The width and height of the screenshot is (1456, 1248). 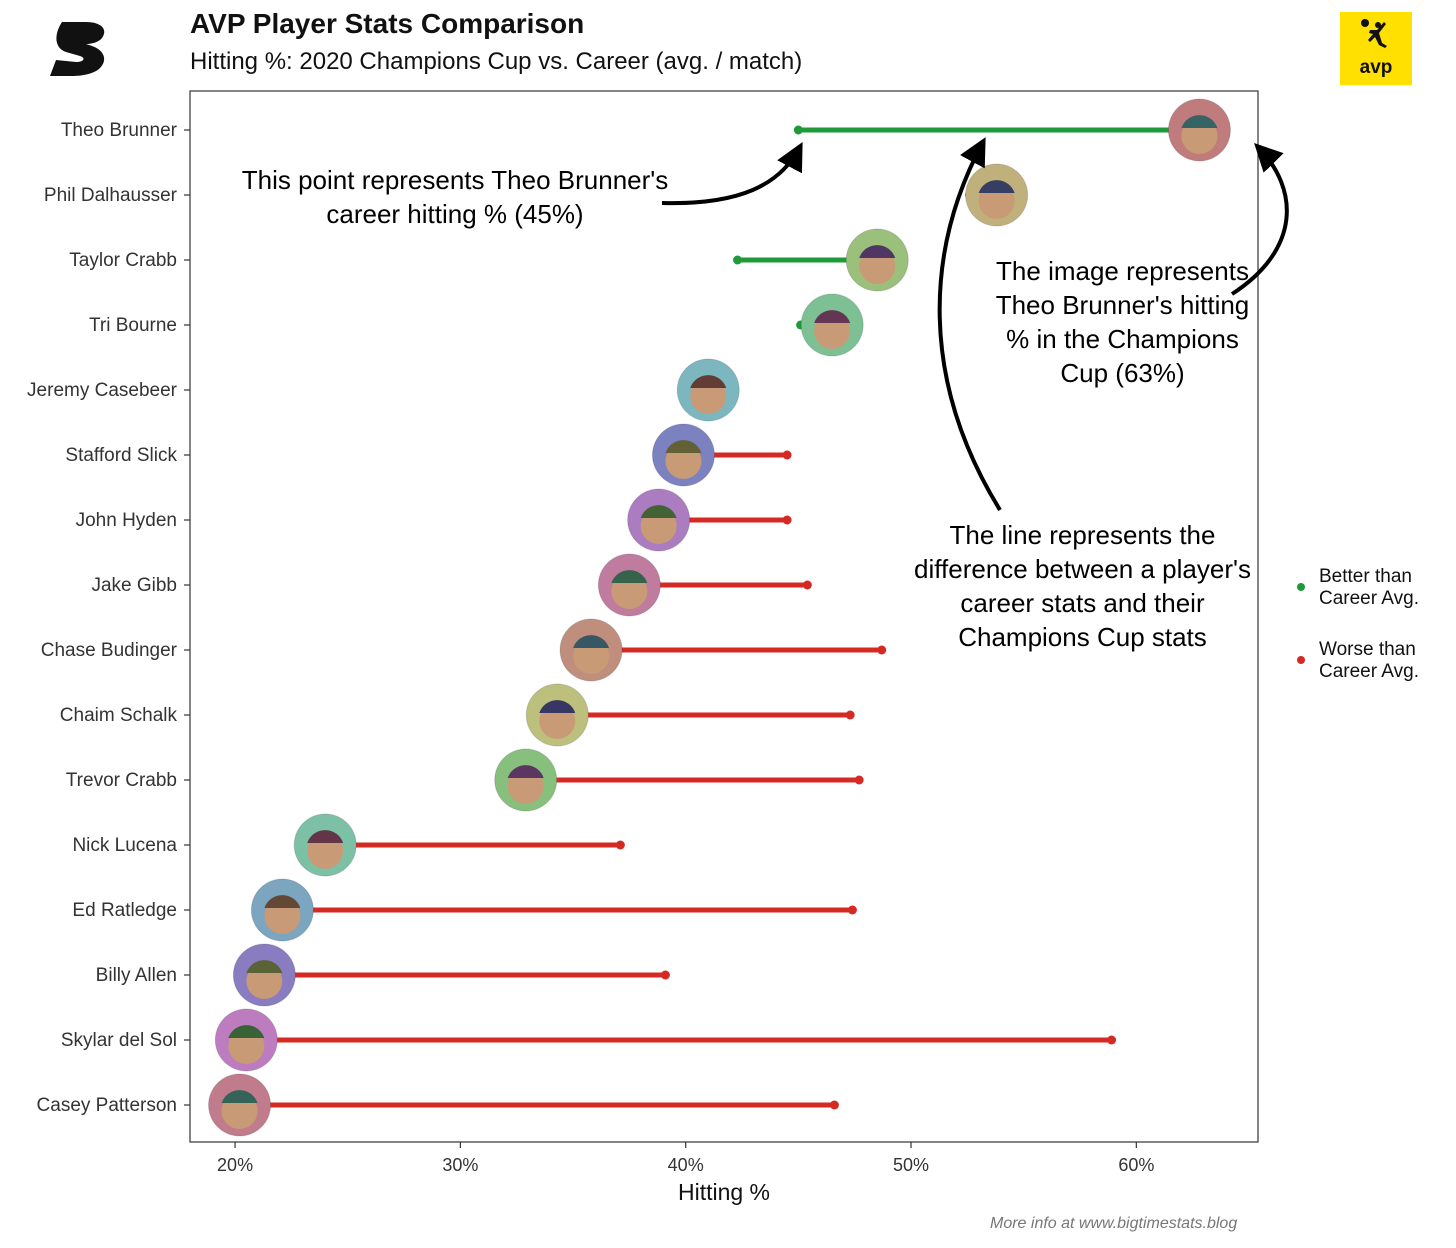 What do you see at coordinates (1114, 1223) in the screenshot?
I see `footer-source: More info at www.bigtimestats.blog` at bounding box center [1114, 1223].